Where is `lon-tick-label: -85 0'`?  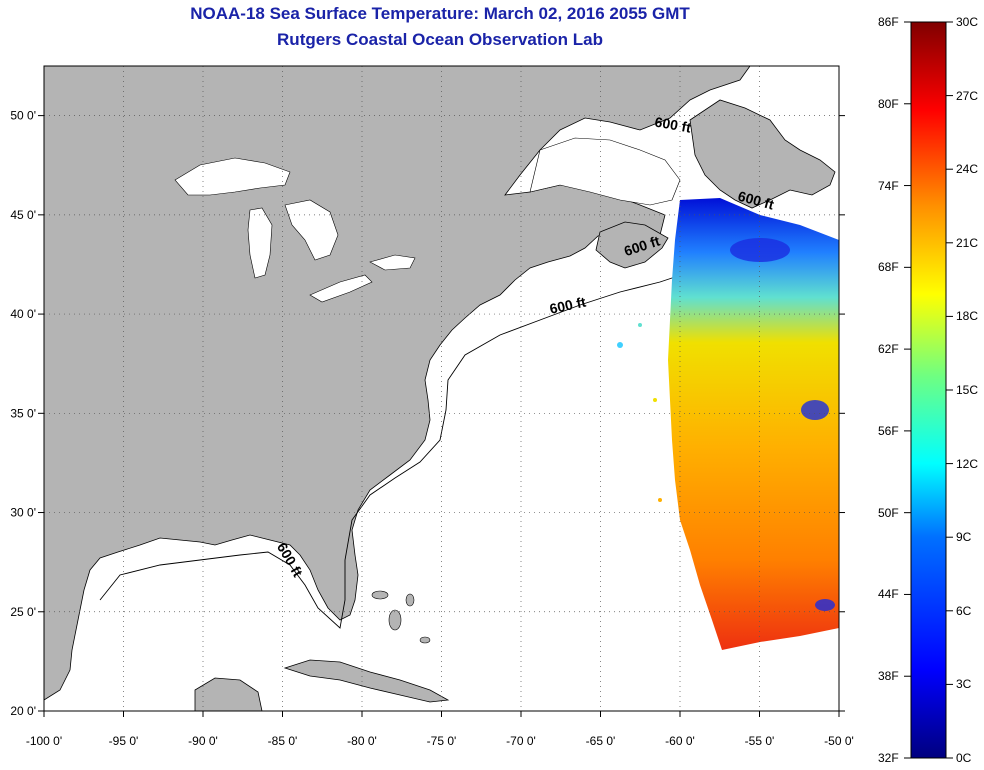 lon-tick-label: -85 0' is located at coordinates (283, 741).